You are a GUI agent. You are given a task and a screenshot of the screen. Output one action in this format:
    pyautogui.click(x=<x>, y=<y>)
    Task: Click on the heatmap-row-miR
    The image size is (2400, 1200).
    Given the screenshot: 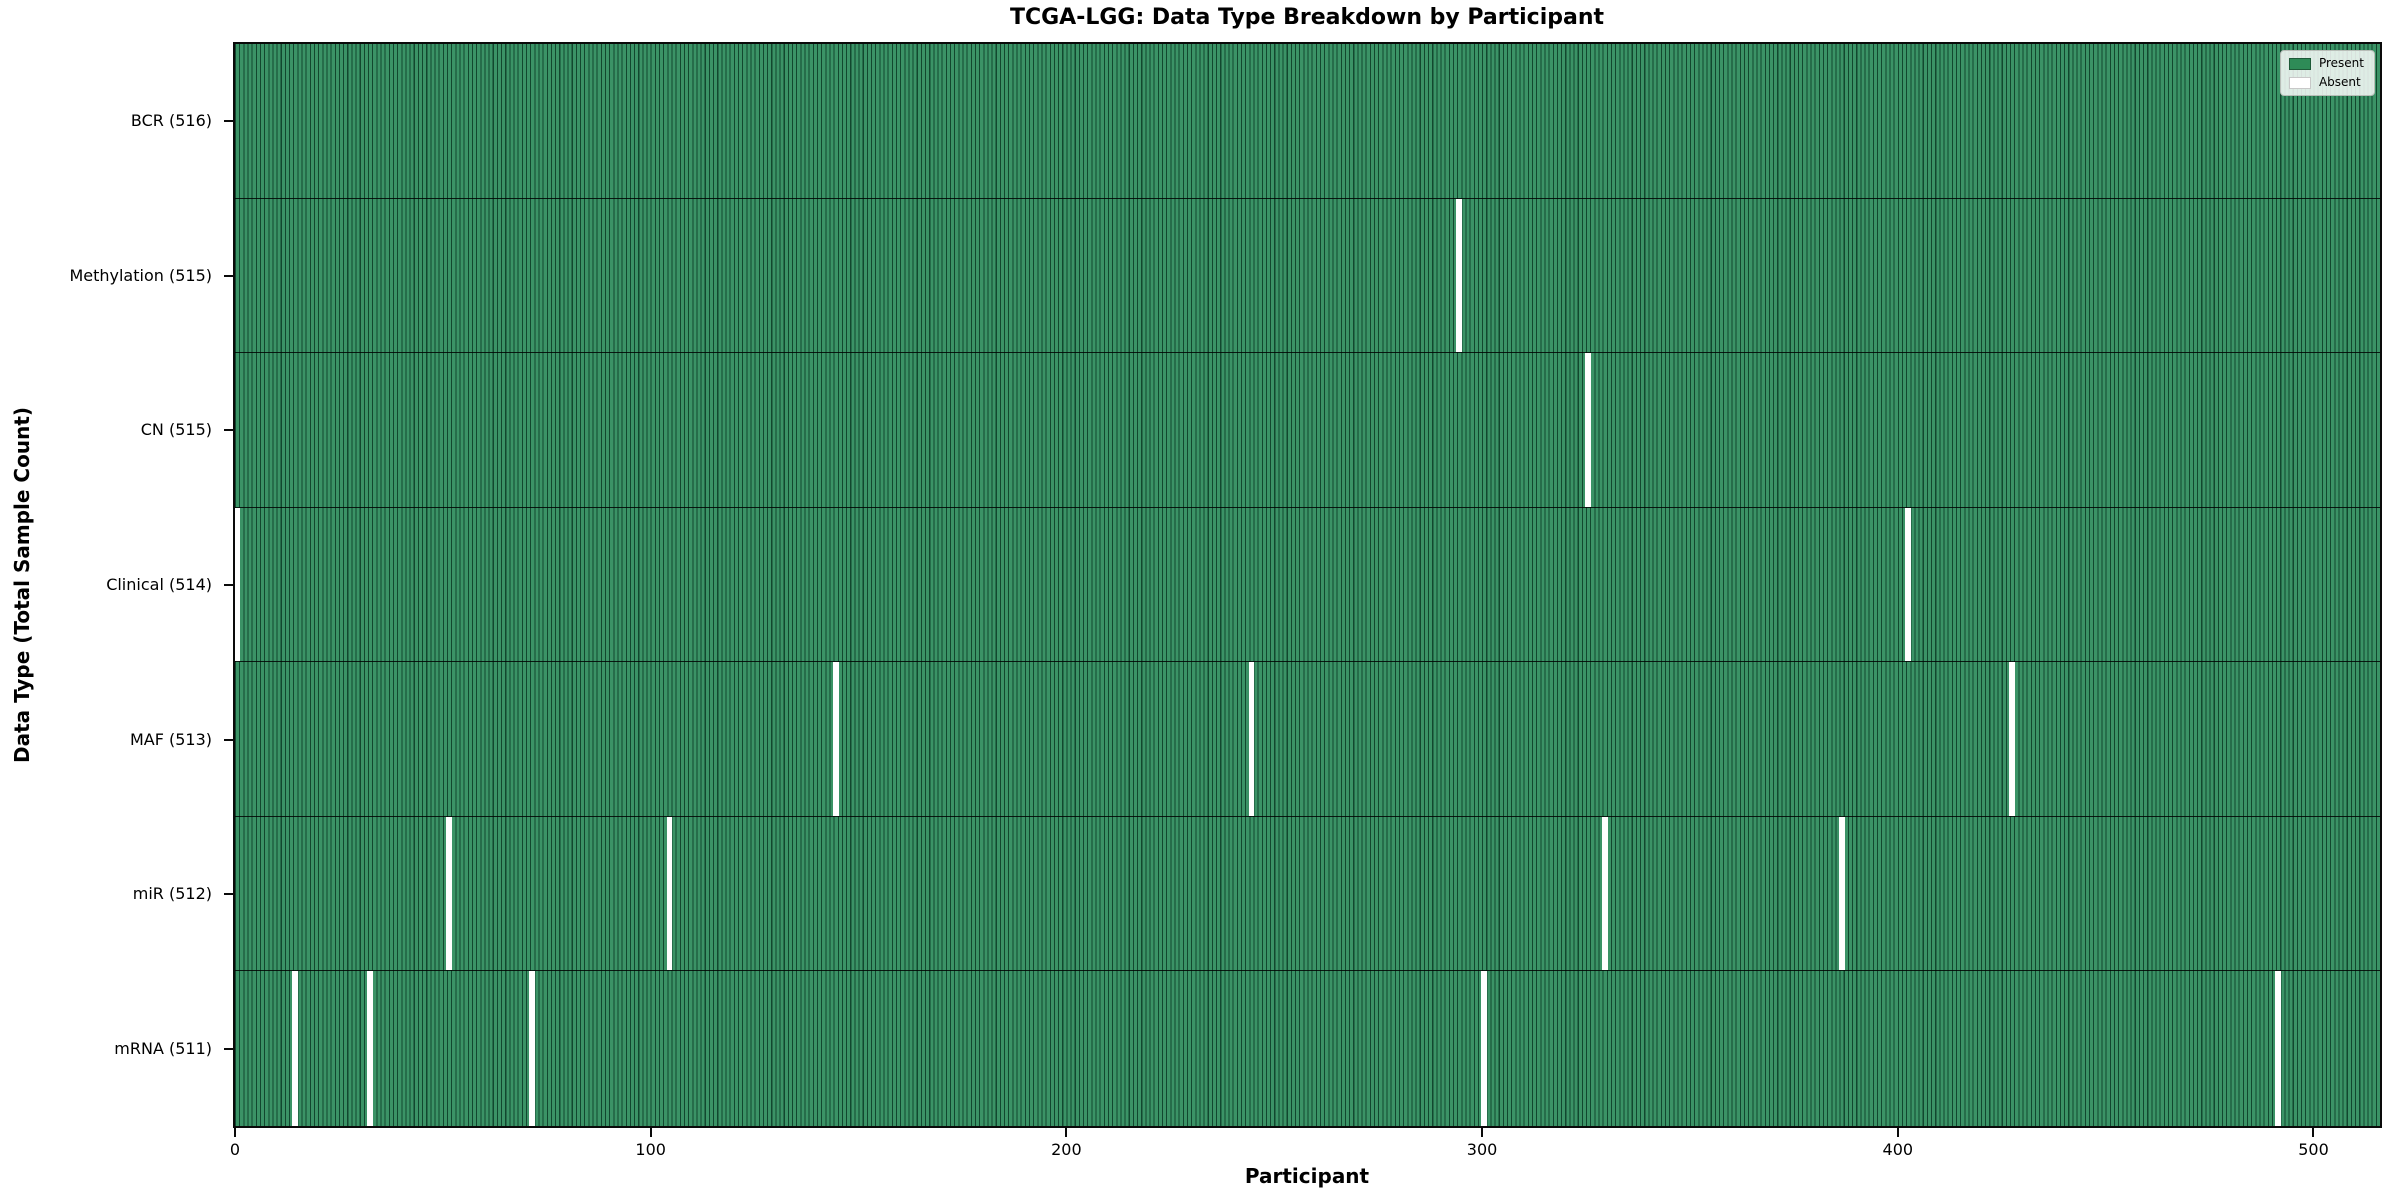 What is the action you would take?
    pyautogui.click(x=1307, y=894)
    